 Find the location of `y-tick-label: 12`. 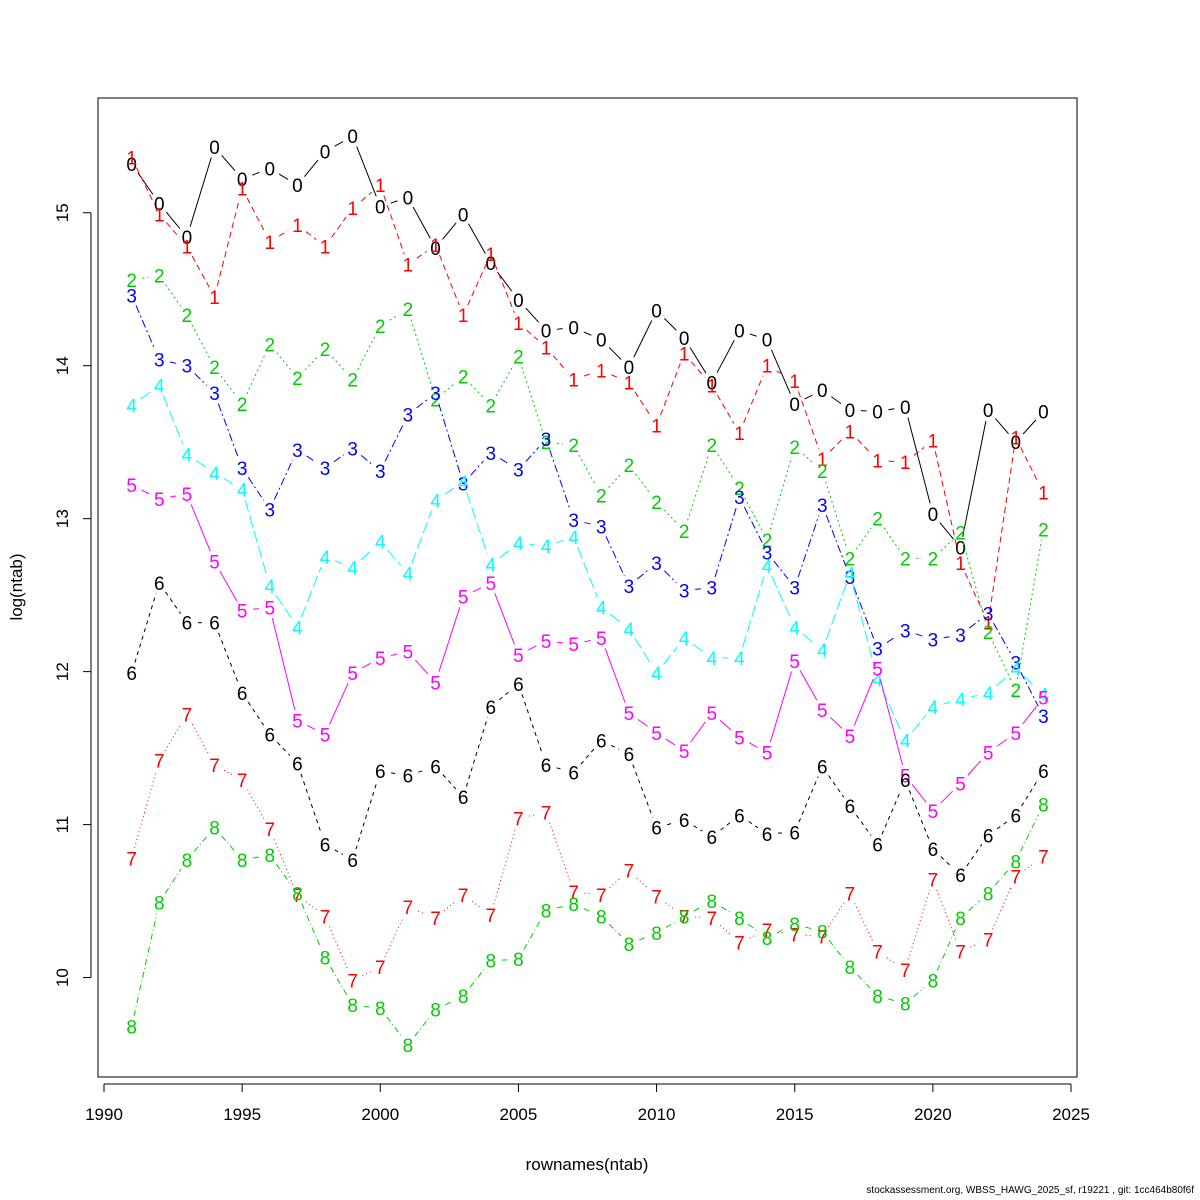

y-tick-label: 12 is located at coordinates (62, 671).